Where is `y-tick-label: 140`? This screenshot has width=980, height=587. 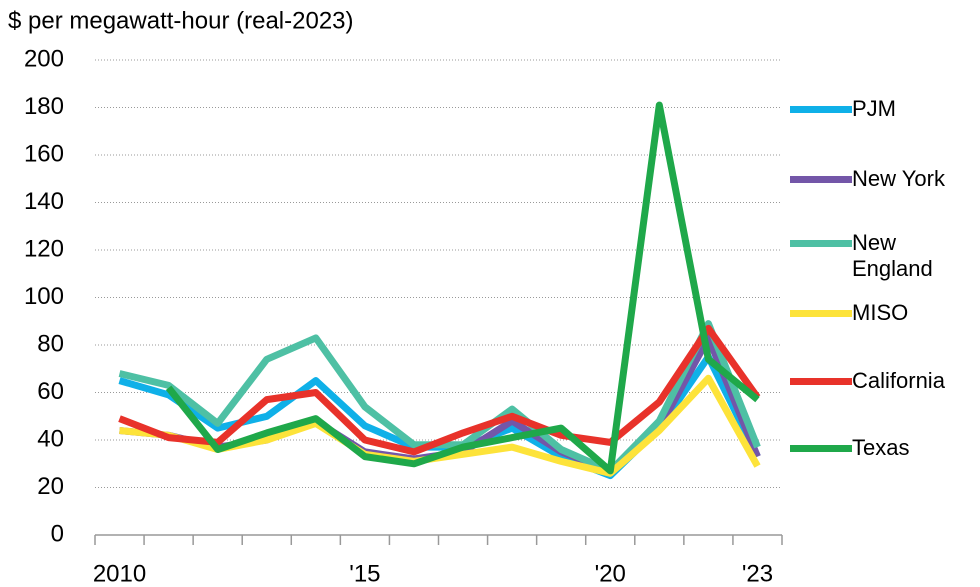
y-tick-label: 140 is located at coordinates (44, 201).